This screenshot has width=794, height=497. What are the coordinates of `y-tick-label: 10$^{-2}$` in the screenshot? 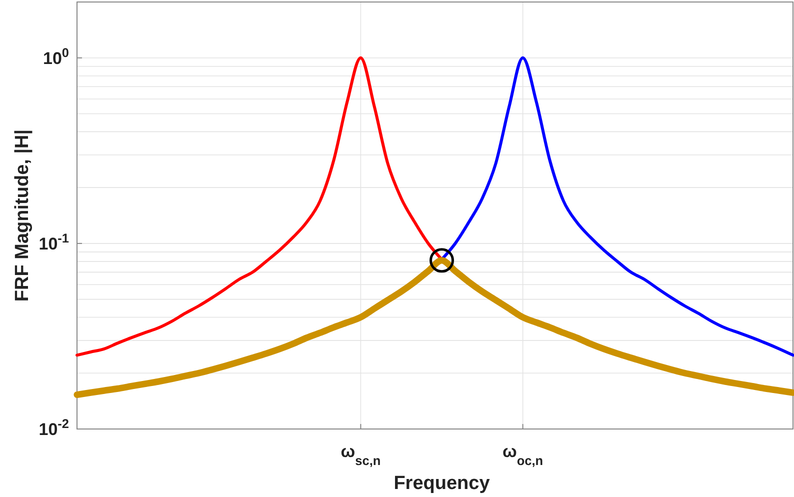 It's located at (53, 427).